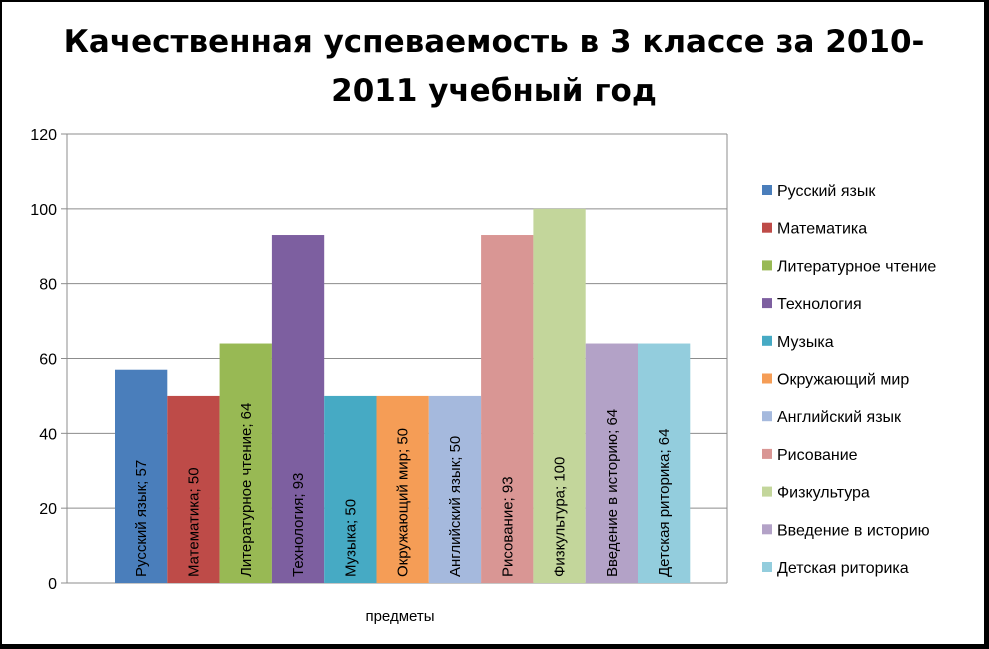 This screenshot has height=649, width=989. Describe the element at coordinates (193, 522) in the screenshot. I see `data-label: Математика; 50` at that location.